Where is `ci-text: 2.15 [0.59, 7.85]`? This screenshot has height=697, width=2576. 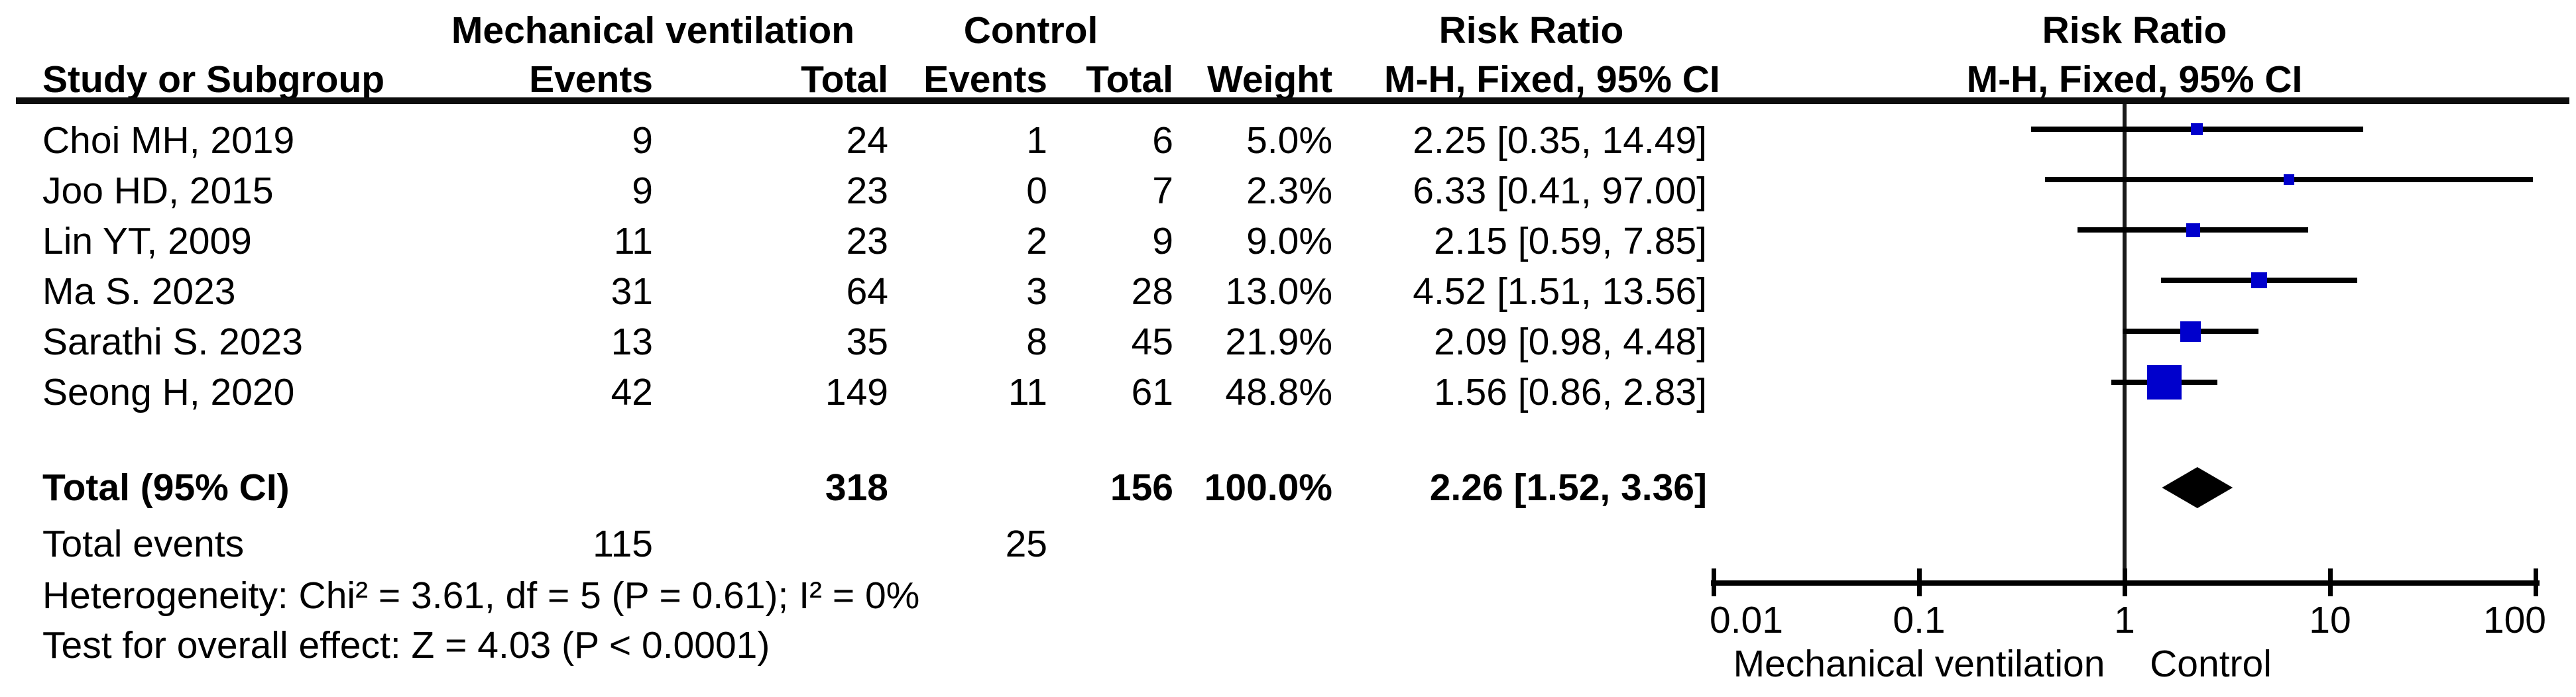
ci-text: 2.15 [0.59, 7.85] is located at coordinates (1571, 241).